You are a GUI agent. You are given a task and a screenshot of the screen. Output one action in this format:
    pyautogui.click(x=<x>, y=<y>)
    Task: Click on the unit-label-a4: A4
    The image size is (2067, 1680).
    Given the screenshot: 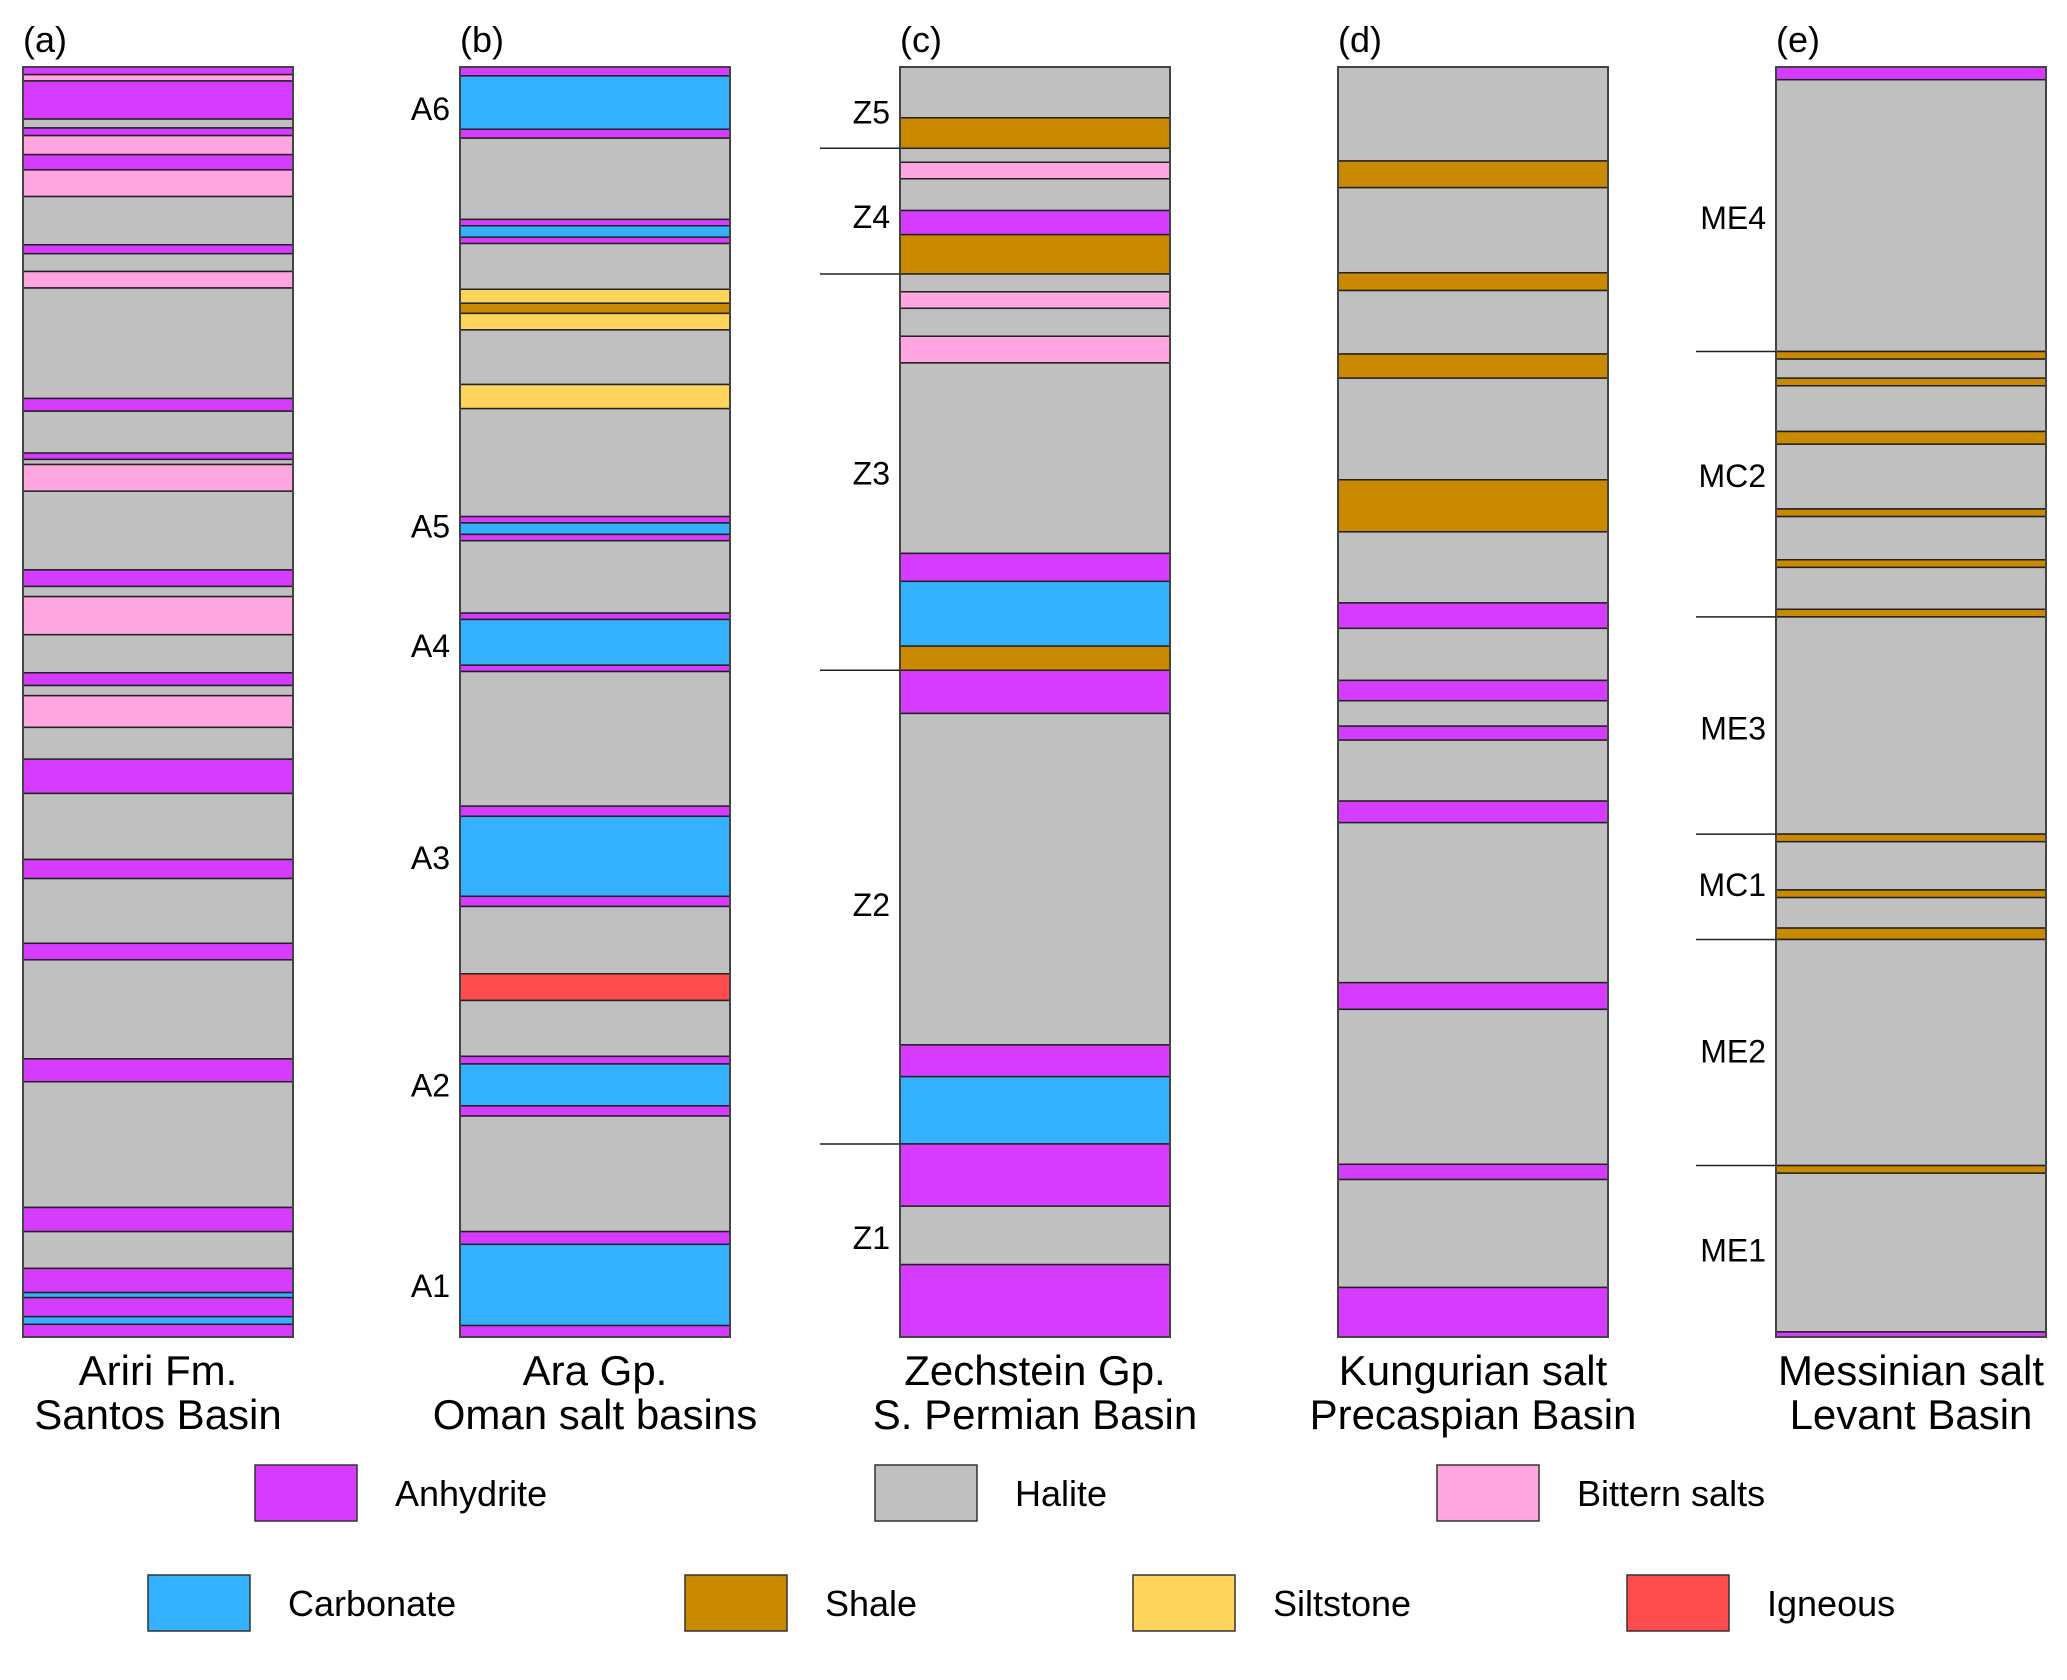 What is the action you would take?
    pyautogui.click(x=430, y=646)
    